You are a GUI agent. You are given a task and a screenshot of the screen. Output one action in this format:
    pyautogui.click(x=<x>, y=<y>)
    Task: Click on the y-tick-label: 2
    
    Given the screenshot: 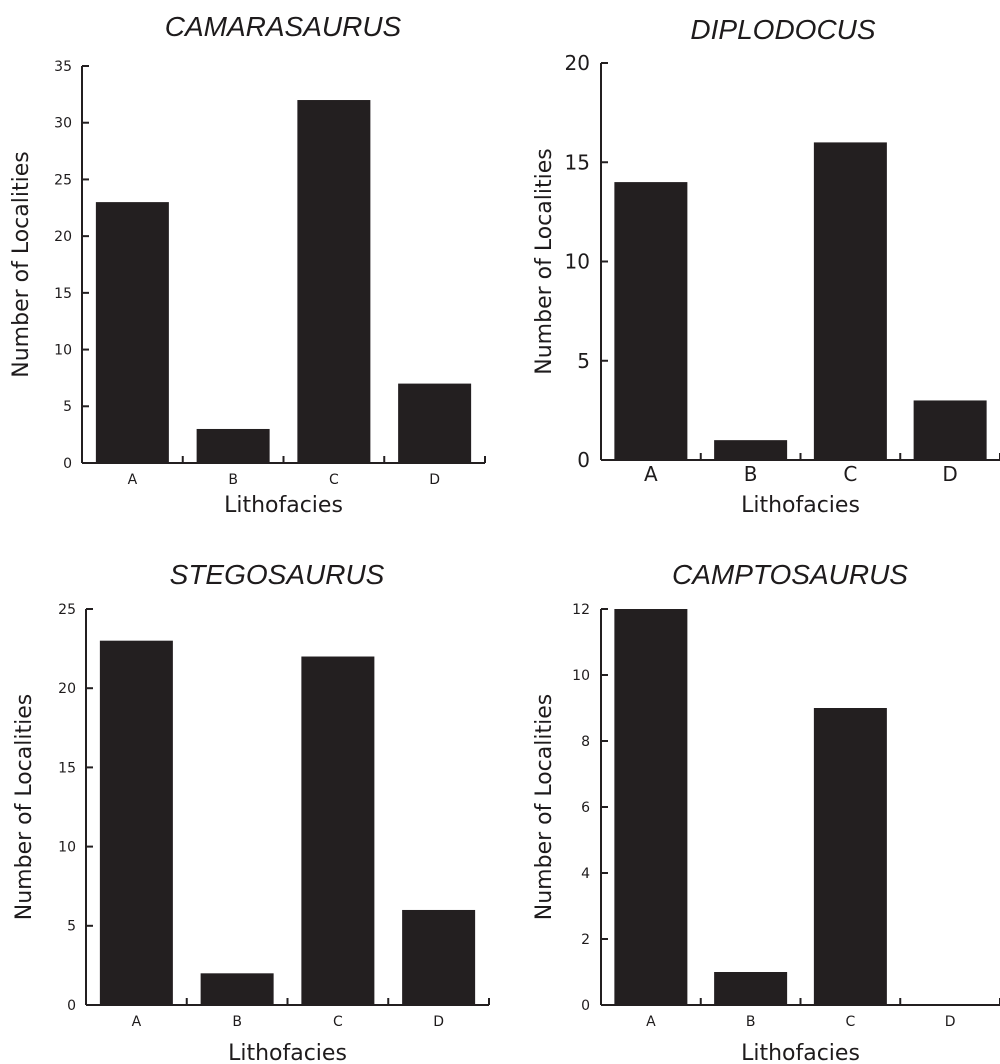 What is the action you would take?
    pyautogui.click(x=585, y=940)
    